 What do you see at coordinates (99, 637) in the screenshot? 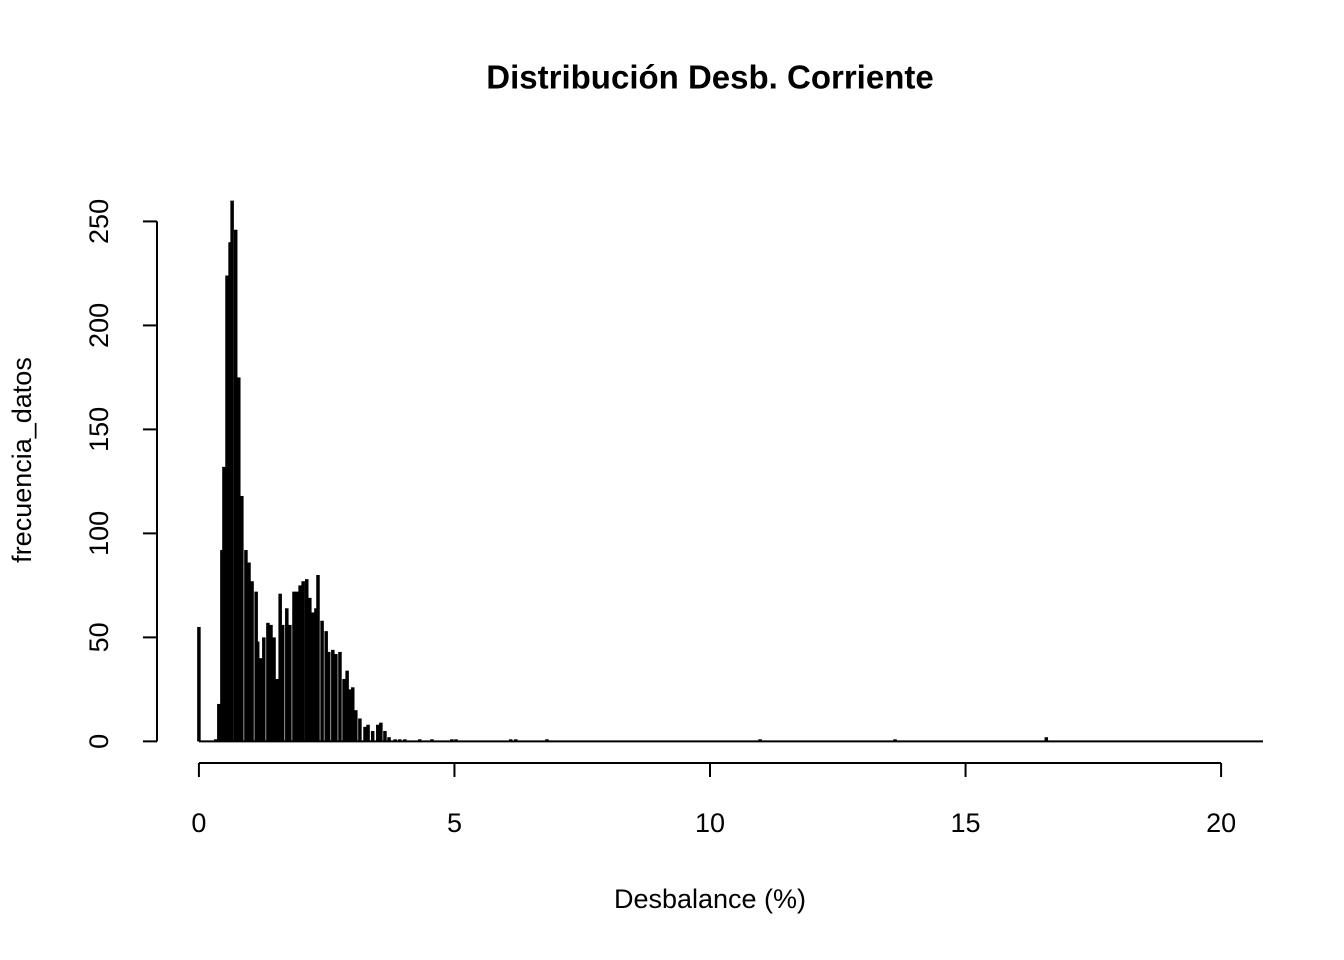
I see `y-tick-label: 50` at bounding box center [99, 637].